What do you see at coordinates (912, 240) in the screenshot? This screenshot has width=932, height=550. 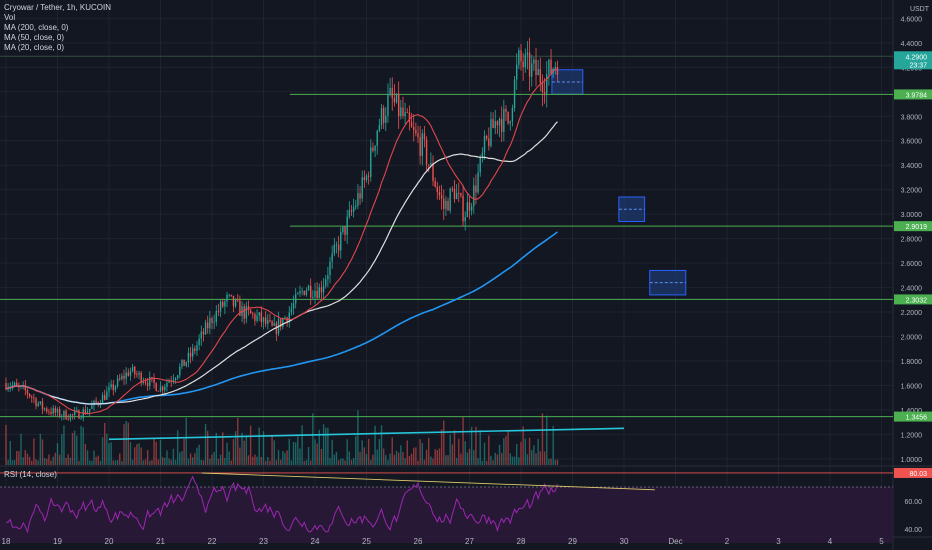 I see `price-tick-label: 2.8000` at bounding box center [912, 240].